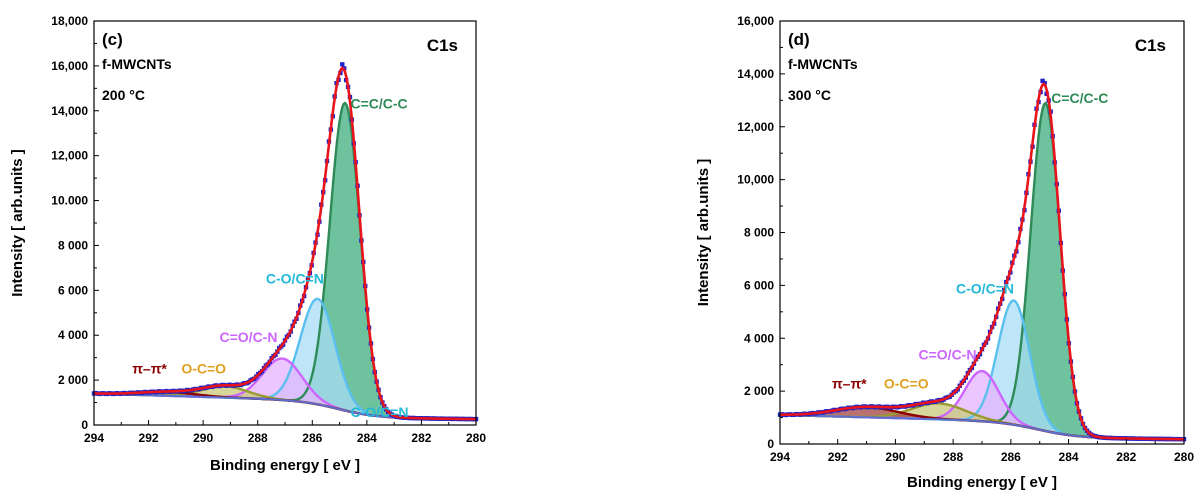 The height and width of the screenshot is (498, 1198). I want to click on panel-label: (c), so click(112, 39).